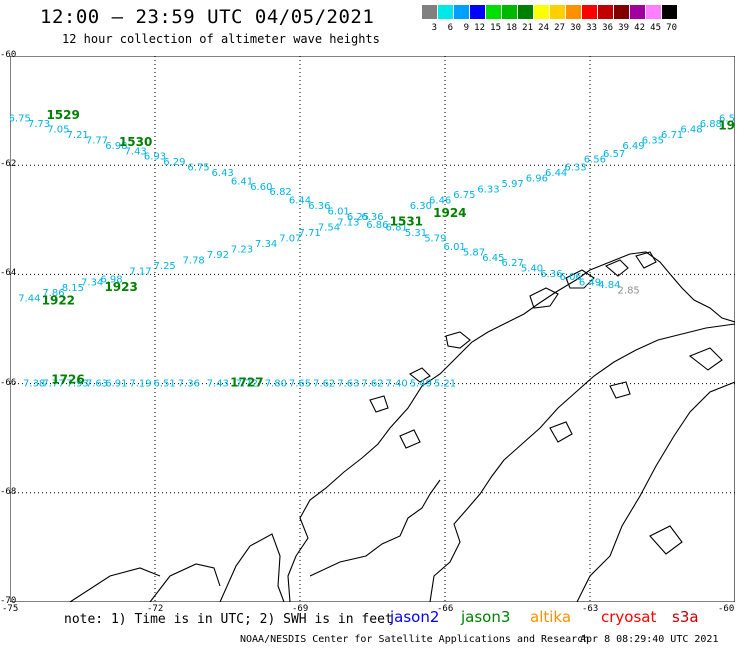  I want to click on color-scale-label: 70, so click(671, 28).